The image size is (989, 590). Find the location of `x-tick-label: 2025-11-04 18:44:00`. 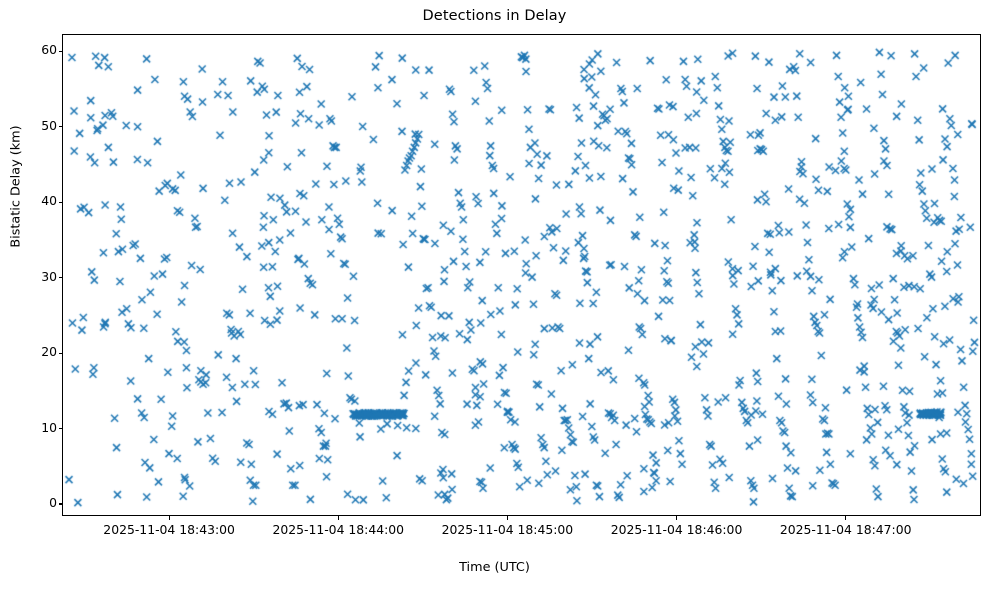

x-tick-label: 2025-11-04 18:44:00 is located at coordinates (338, 529).